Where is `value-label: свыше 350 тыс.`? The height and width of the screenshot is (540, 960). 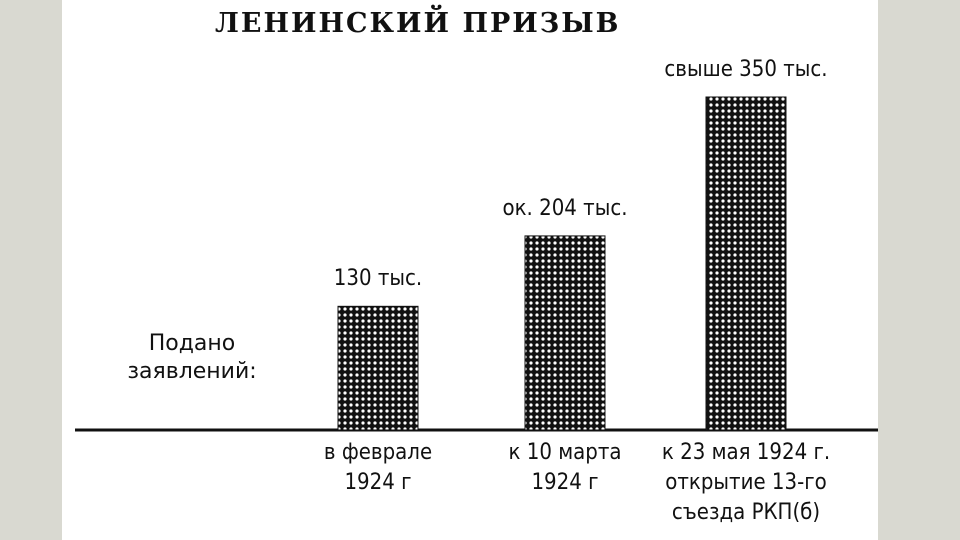
value-label: свыше 350 тыс. is located at coordinates (746, 69).